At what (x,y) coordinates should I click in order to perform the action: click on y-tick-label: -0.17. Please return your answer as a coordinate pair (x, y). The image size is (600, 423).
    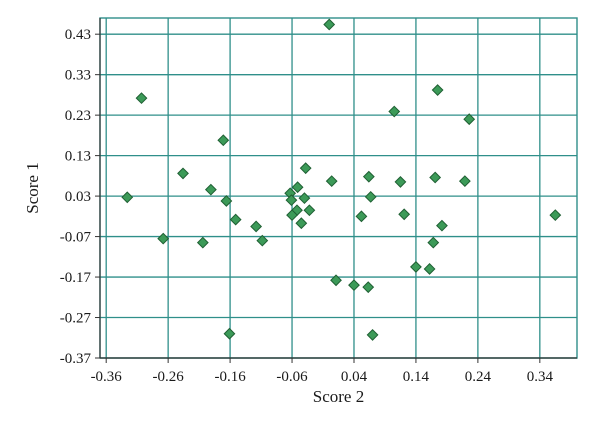
    Looking at the image, I should click on (76, 278).